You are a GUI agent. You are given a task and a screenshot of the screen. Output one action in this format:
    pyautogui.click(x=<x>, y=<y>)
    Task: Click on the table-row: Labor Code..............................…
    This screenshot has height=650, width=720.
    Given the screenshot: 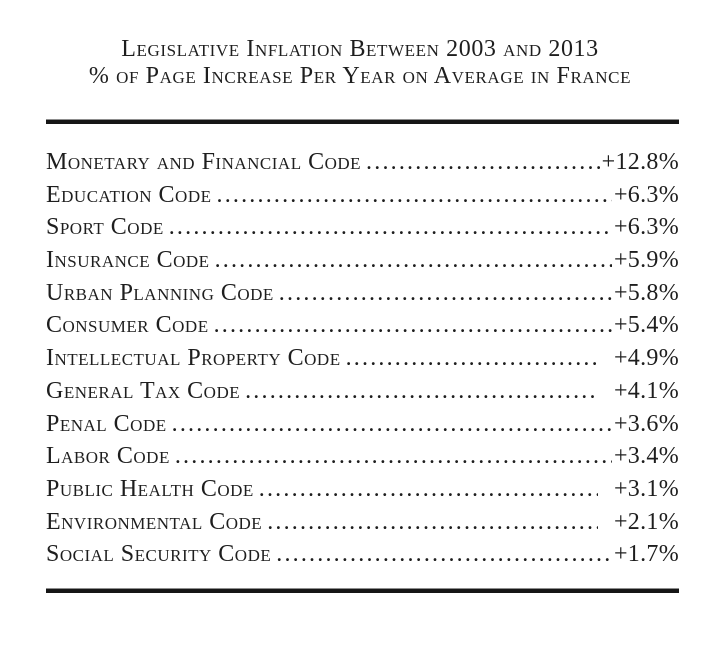 What is the action you would take?
    pyautogui.click(x=362, y=456)
    